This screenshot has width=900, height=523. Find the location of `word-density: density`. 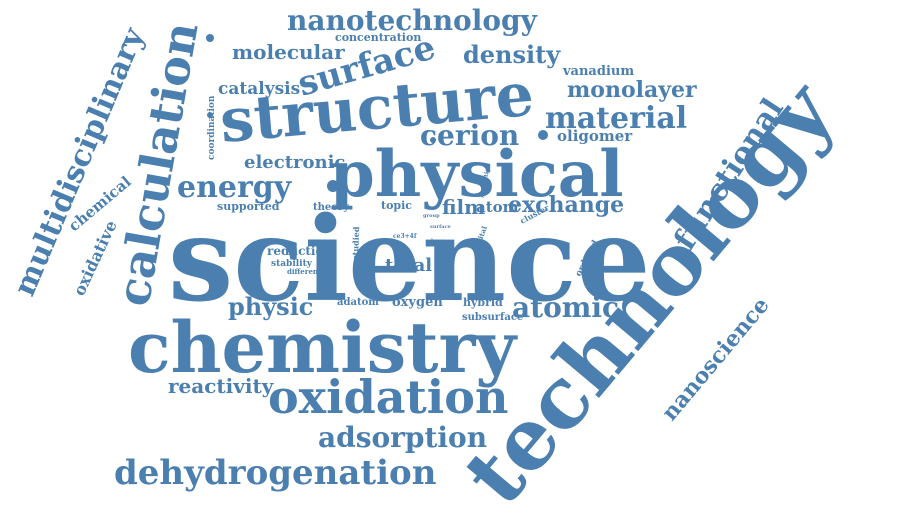

word-density: density is located at coordinates (512, 54).